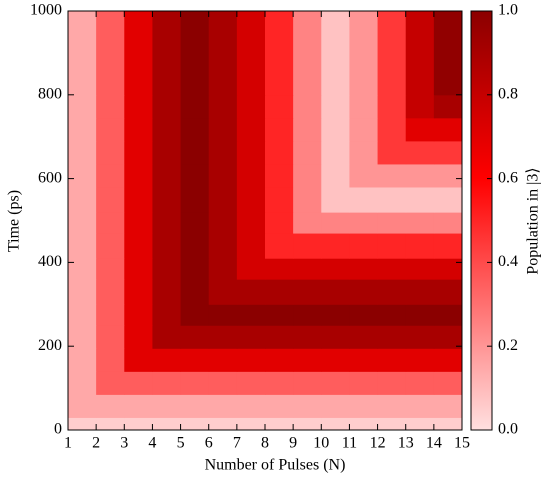  Describe the element at coordinates (293, 443) in the screenshot. I see `x-tick-label: 9` at that location.